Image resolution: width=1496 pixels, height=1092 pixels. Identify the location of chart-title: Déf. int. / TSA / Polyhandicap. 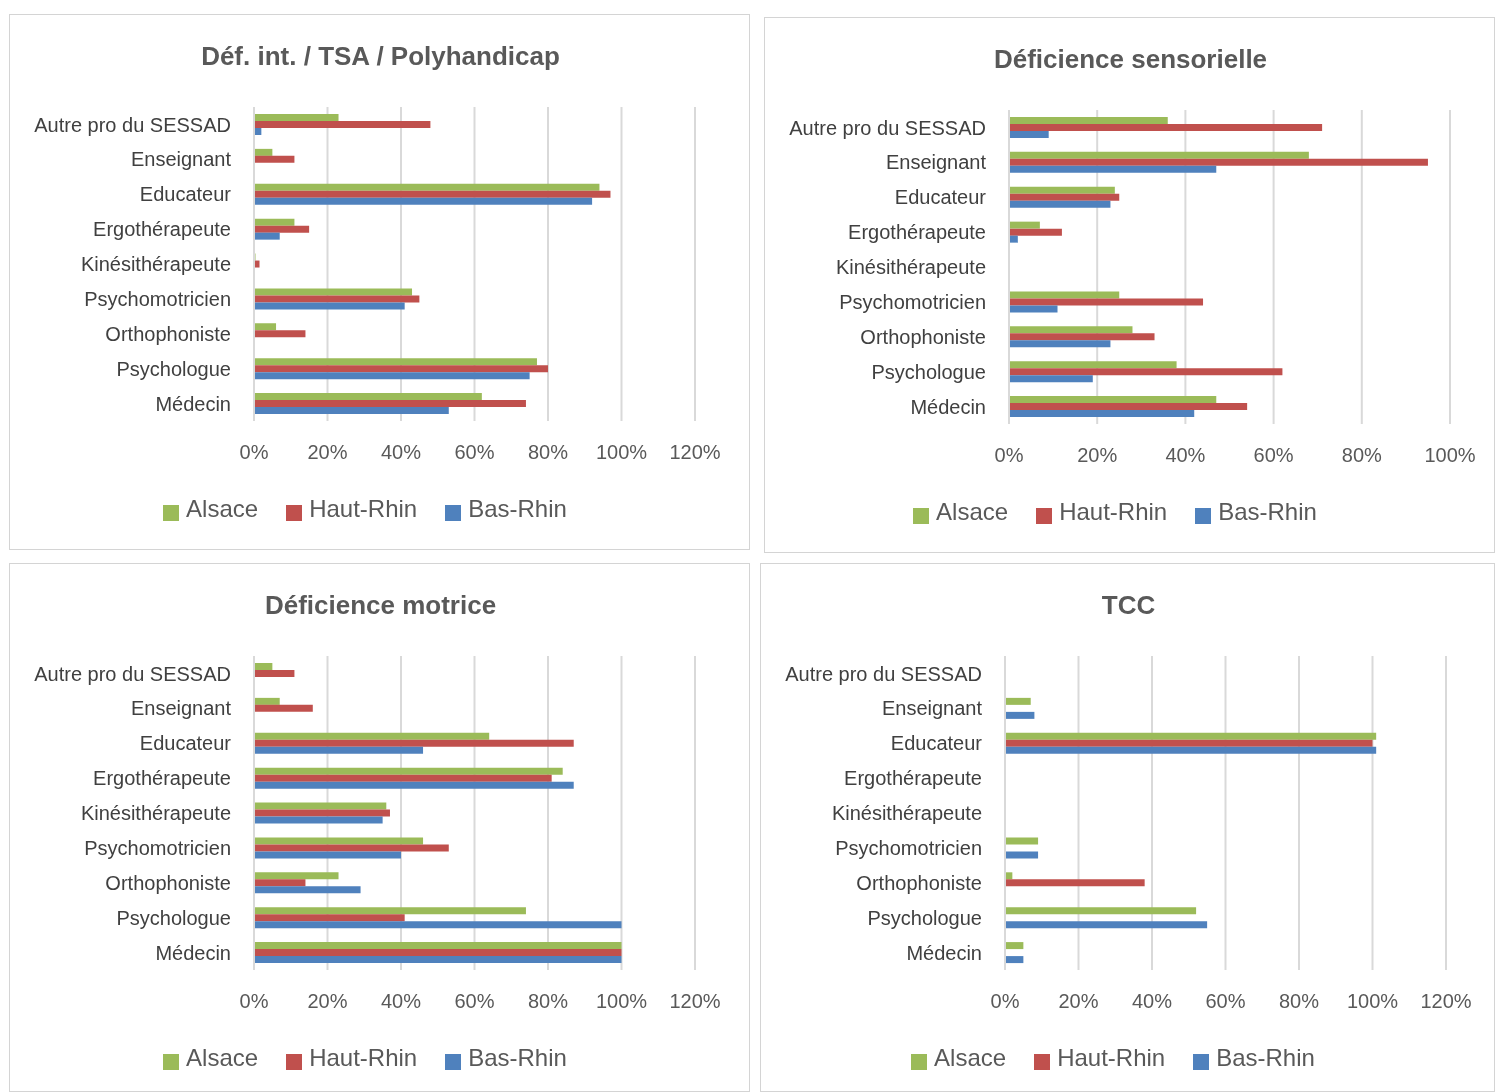
(380, 56).